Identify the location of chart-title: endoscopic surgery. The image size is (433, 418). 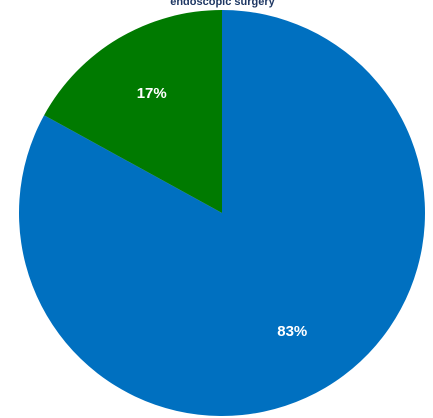
(222, 4).